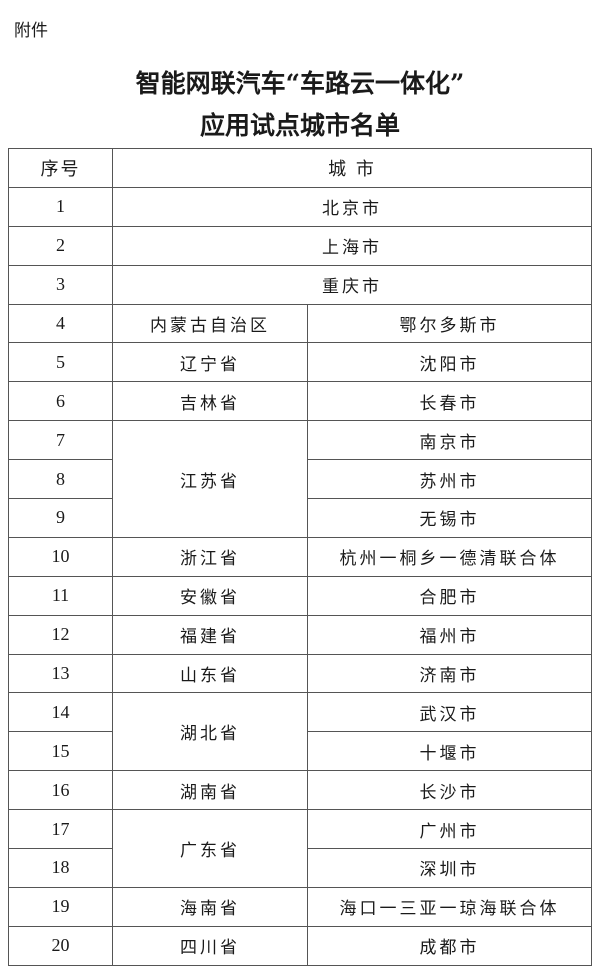 The width and height of the screenshot is (600, 971). I want to click on row-number: 19, so click(60, 906).